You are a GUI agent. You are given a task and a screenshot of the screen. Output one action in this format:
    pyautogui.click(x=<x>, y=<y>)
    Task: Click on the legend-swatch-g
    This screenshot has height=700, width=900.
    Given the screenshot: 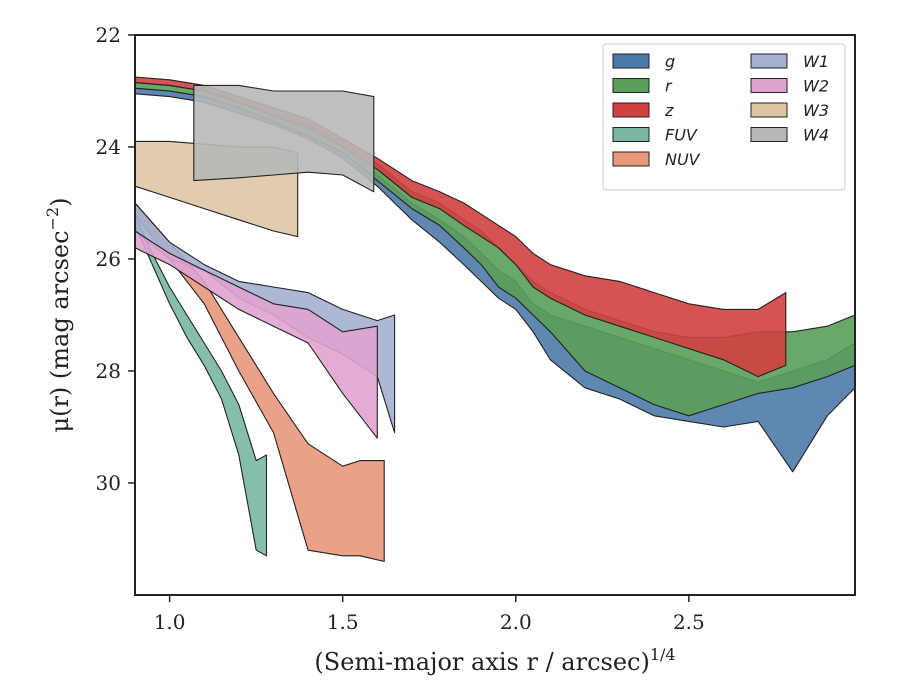 What is the action you would take?
    pyautogui.click(x=631, y=61)
    